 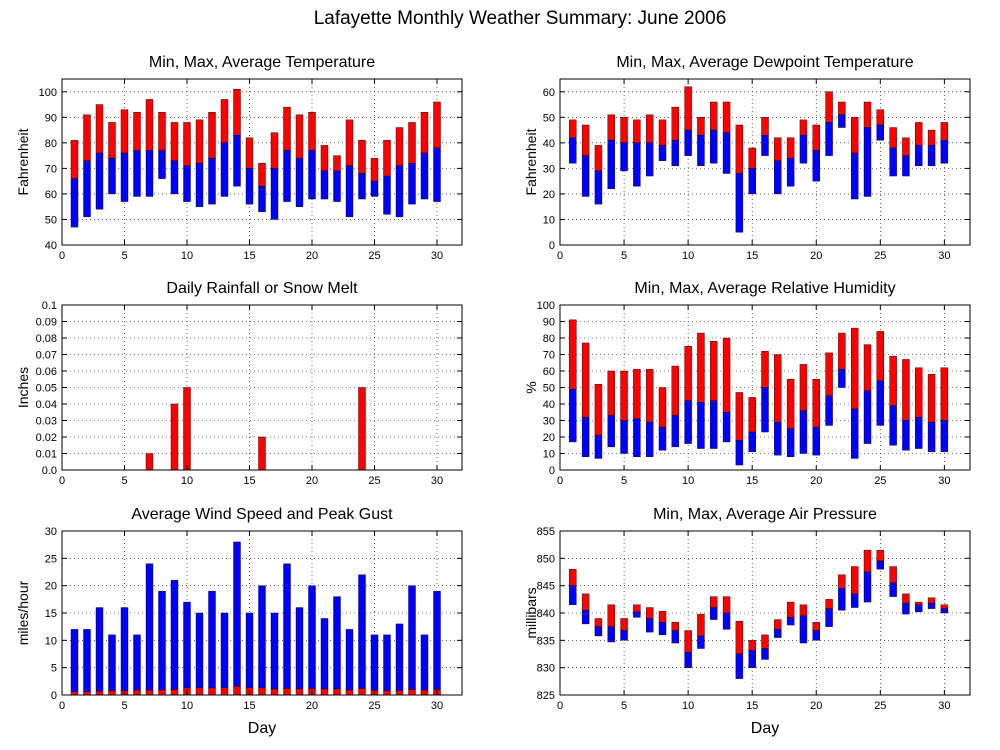 What do you see at coordinates (764, 62) in the screenshot?
I see `panel-title: Min, Max, Average Dewpoint Temperature` at bounding box center [764, 62].